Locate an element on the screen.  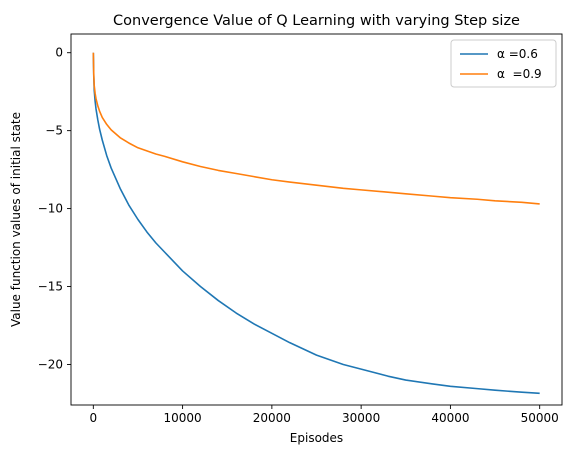
x-tick-label: 50000 is located at coordinates (540, 418).